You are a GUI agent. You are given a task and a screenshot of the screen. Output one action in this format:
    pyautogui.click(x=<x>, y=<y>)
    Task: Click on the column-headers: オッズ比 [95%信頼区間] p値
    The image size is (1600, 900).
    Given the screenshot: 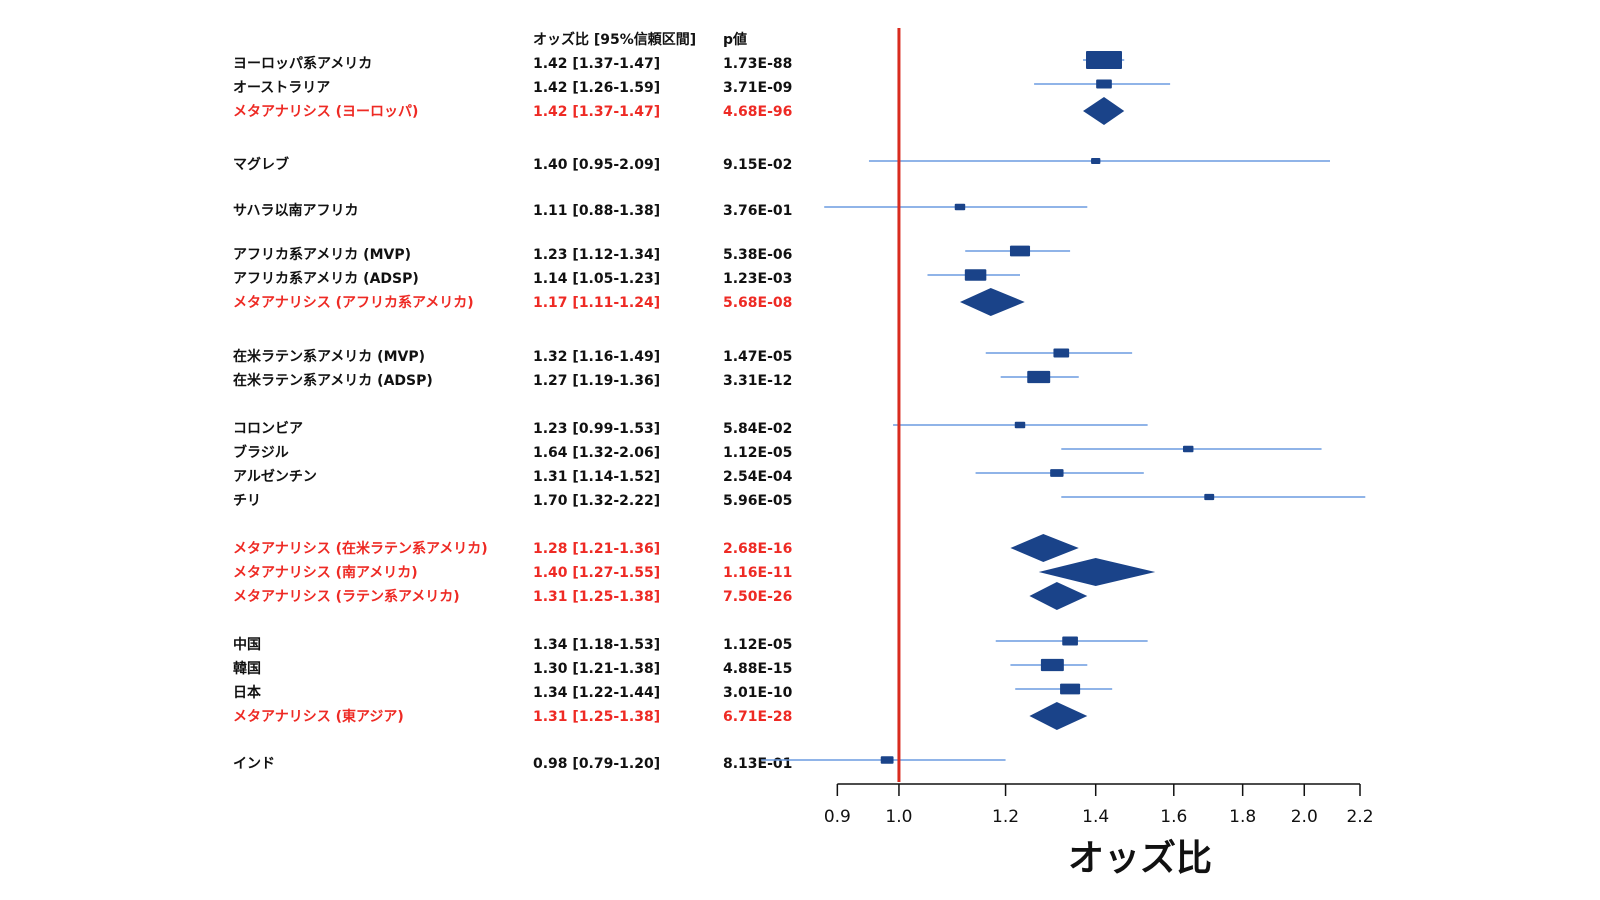 What is the action you would take?
    pyautogui.click(x=640, y=39)
    